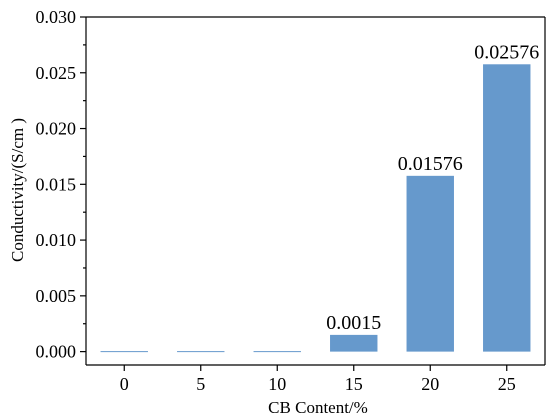  Describe the element at coordinates (56, 184) in the screenshot. I see `y-tick-label: 0.015` at that location.